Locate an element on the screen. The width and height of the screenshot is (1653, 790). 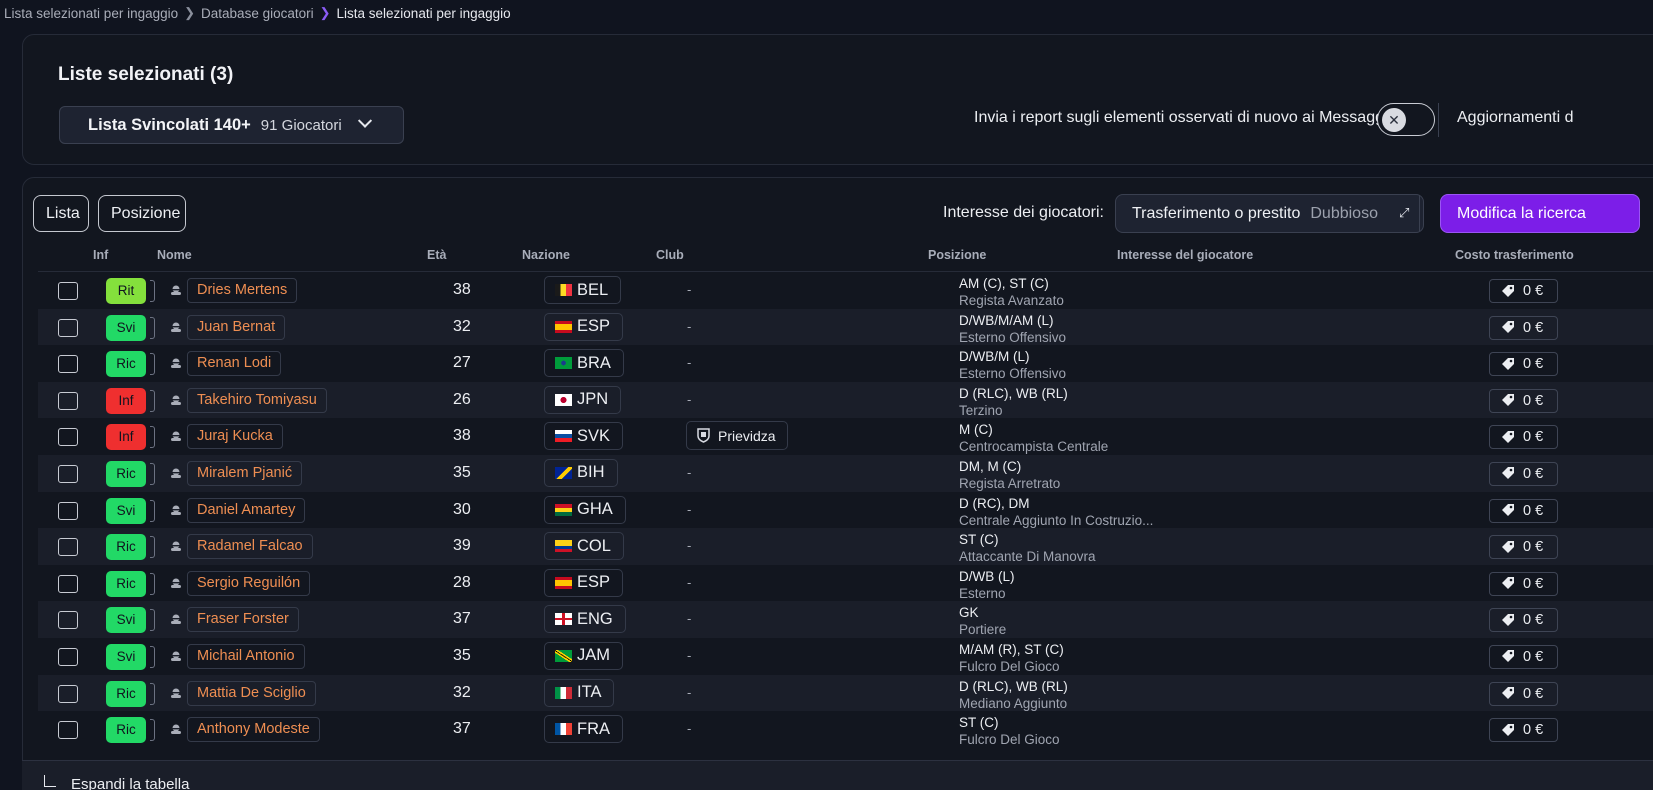
divider is located at coordinates (1438, 120).